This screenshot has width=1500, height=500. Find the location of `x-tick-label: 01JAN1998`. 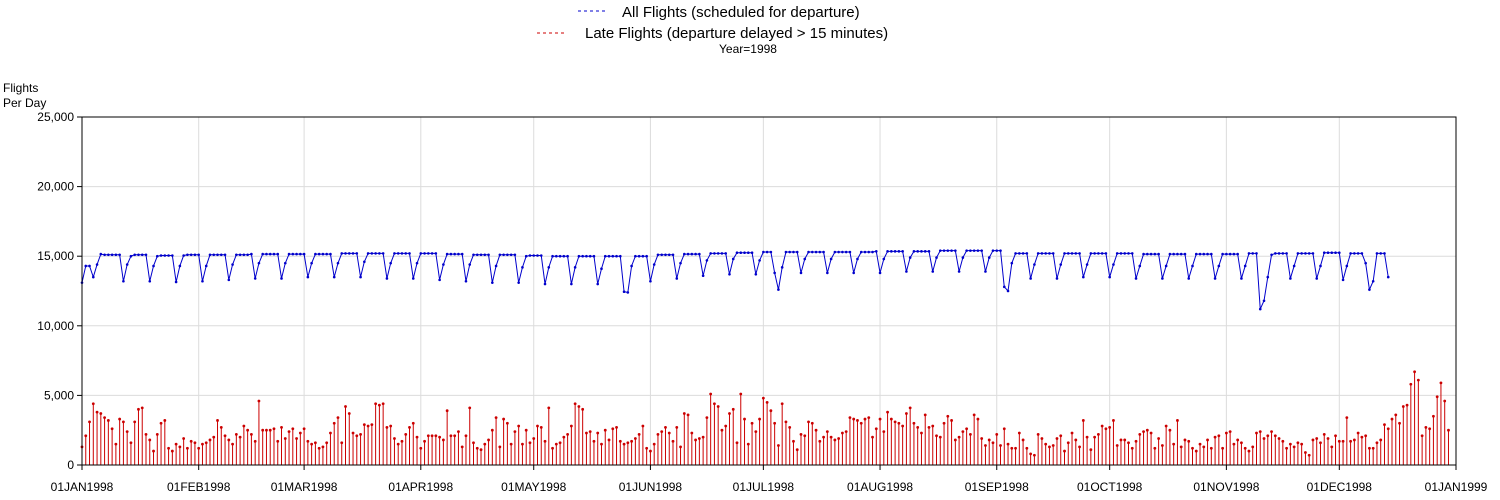

x-tick-label: 01JAN1998 is located at coordinates (82, 487).